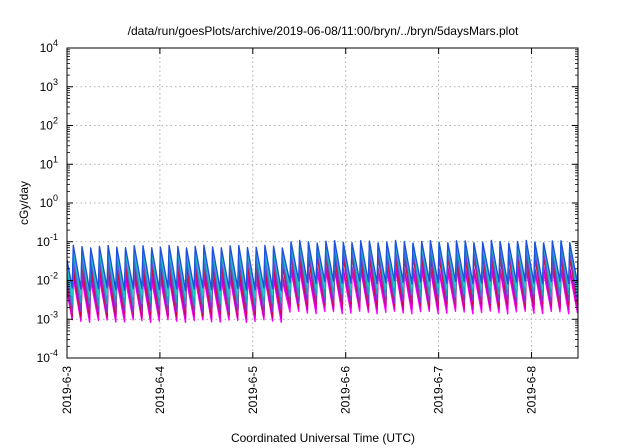 Image resolution: width=640 pixels, height=448 pixels. I want to click on y-tick-exponent: 4, so click(55, 43).